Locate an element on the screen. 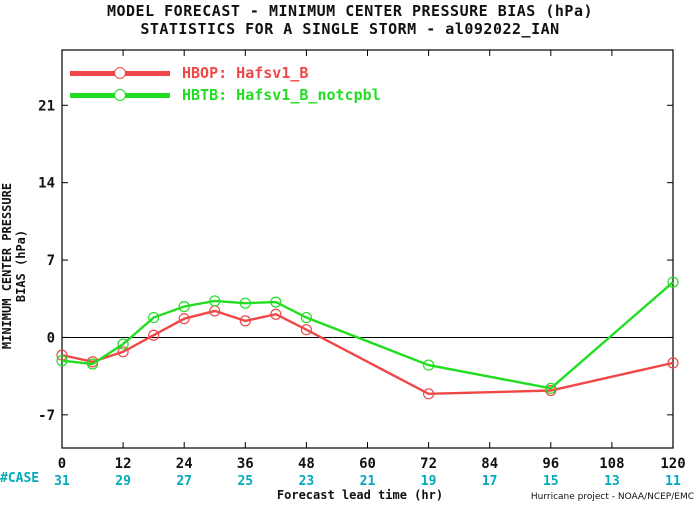  case-count: 31 is located at coordinates (62, 481).